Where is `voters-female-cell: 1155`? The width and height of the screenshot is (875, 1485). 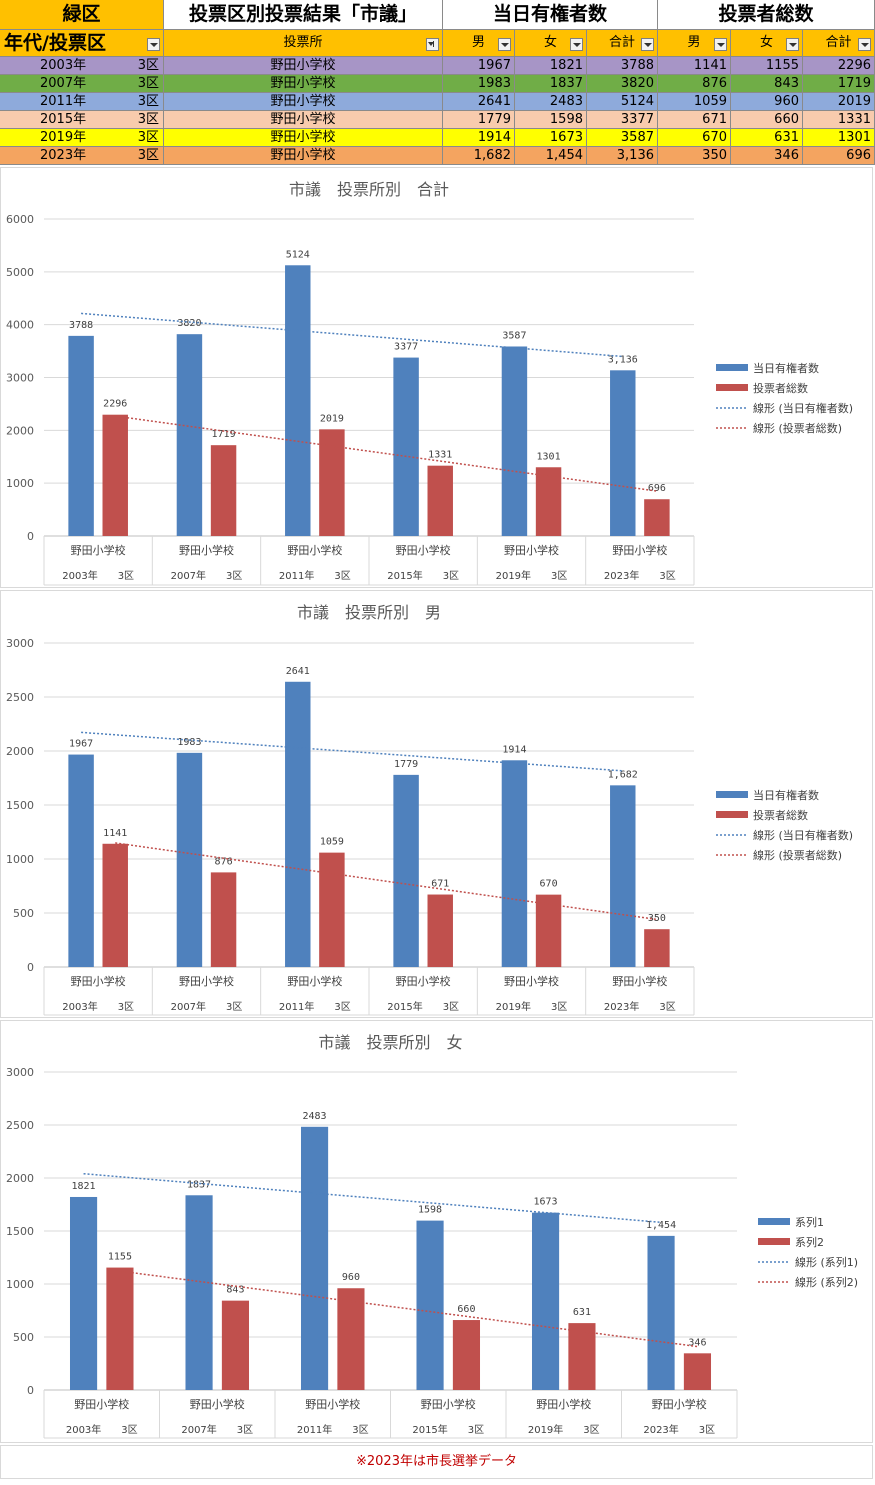 voters-female-cell: 1155 is located at coordinates (767, 66).